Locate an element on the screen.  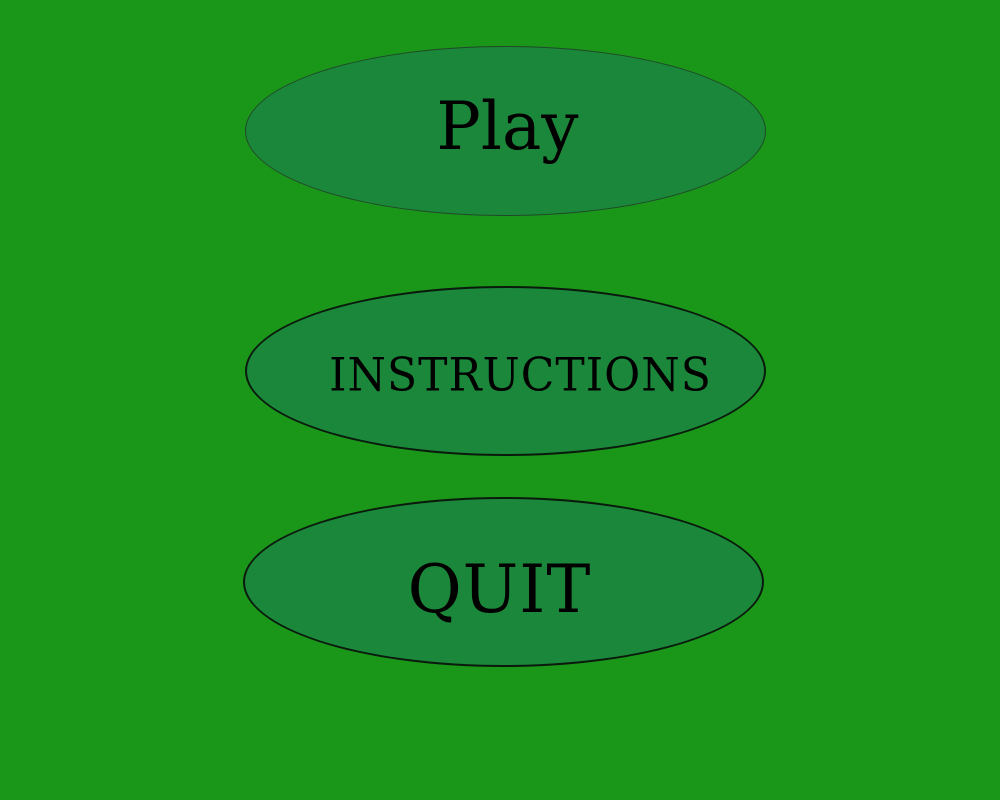
quit-button: QUIT is located at coordinates (503, 582).